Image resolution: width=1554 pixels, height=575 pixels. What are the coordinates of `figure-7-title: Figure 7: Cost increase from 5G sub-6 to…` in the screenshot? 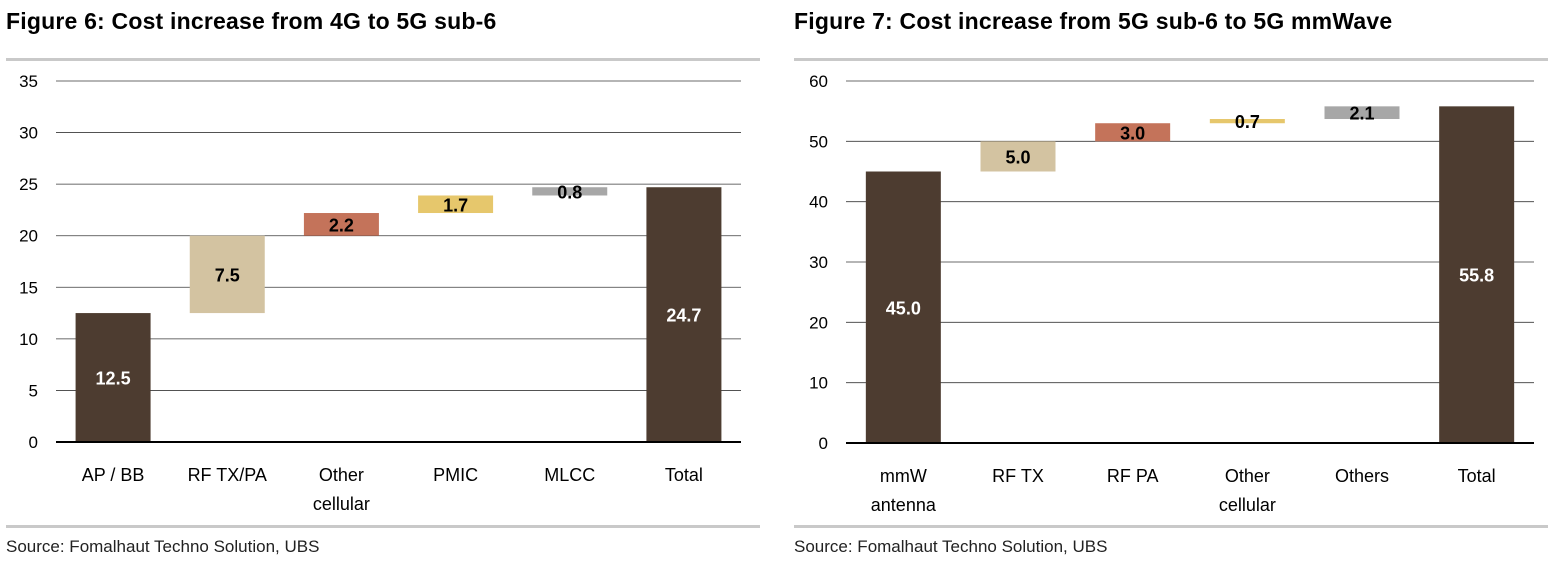 It's located at (1093, 21).